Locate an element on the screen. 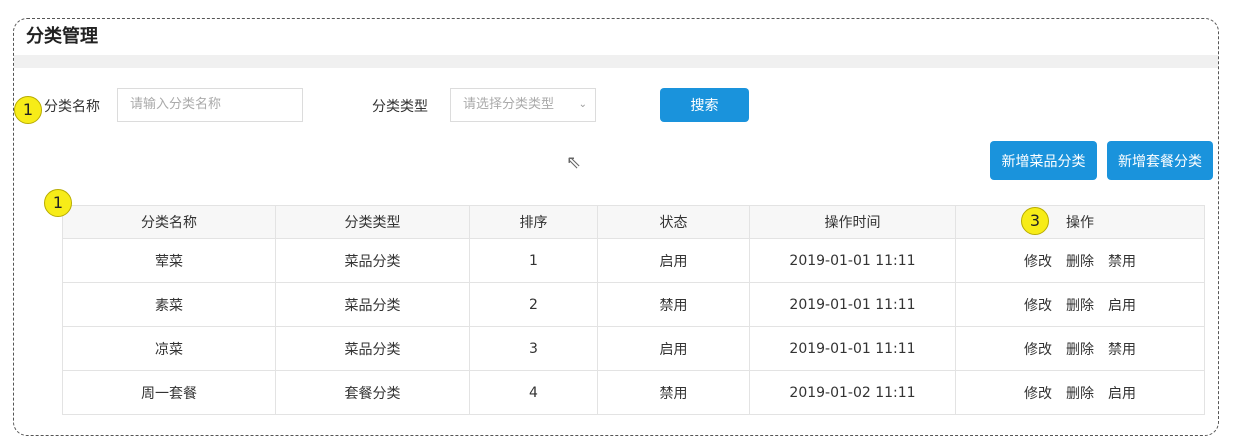  header-status: 状态 is located at coordinates (673, 222).